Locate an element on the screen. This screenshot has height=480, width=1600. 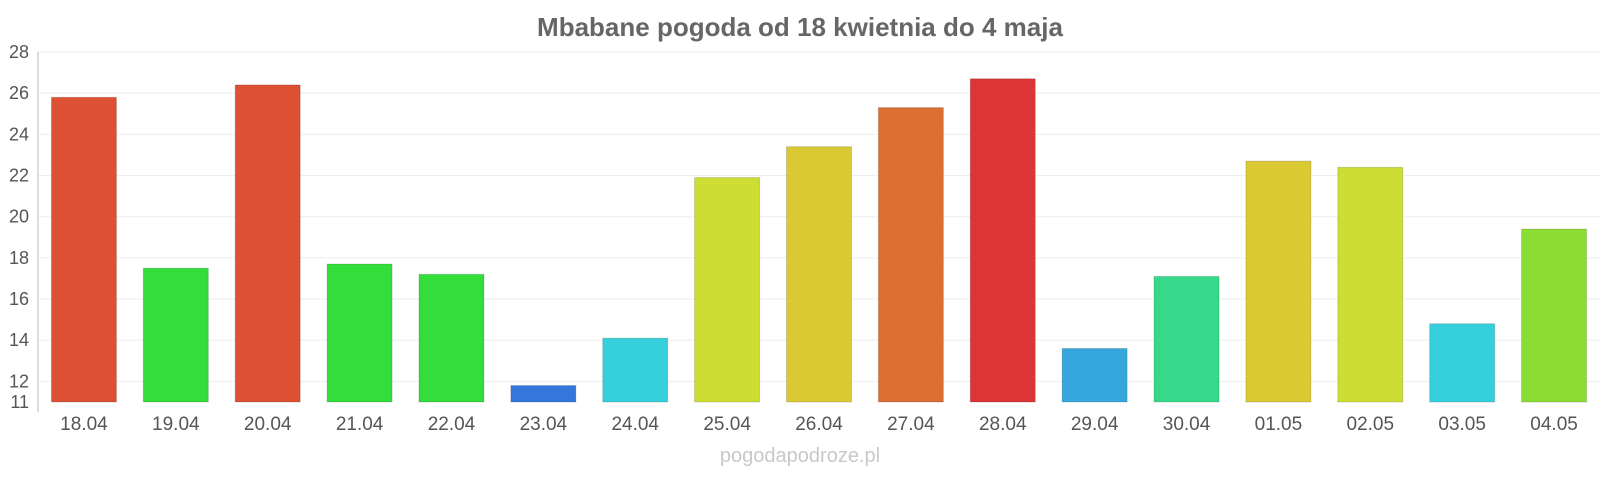
x-tick-label: 30.04 is located at coordinates (1187, 424).